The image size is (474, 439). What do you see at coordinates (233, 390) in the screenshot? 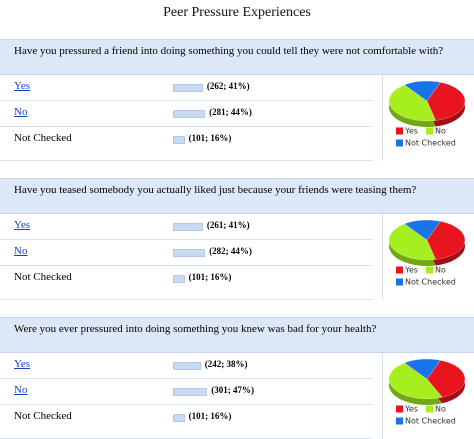
I see `result-text: (301; 47%)` at bounding box center [233, 390].